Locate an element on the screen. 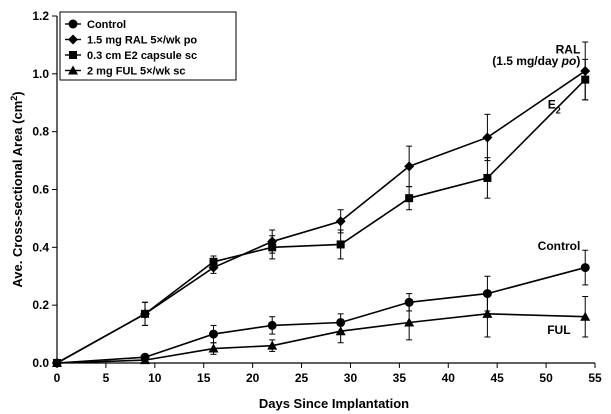 The height and width of the screenshot is (414, 611). legend-entry: 1.5 mg RAL 5×/wk po is located at coordinates (131, 40).